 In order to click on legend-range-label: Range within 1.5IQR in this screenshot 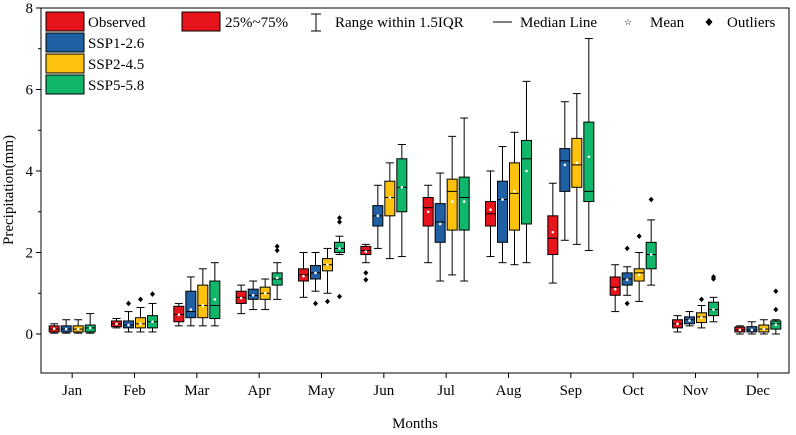, I will do `click(399, 23)`.